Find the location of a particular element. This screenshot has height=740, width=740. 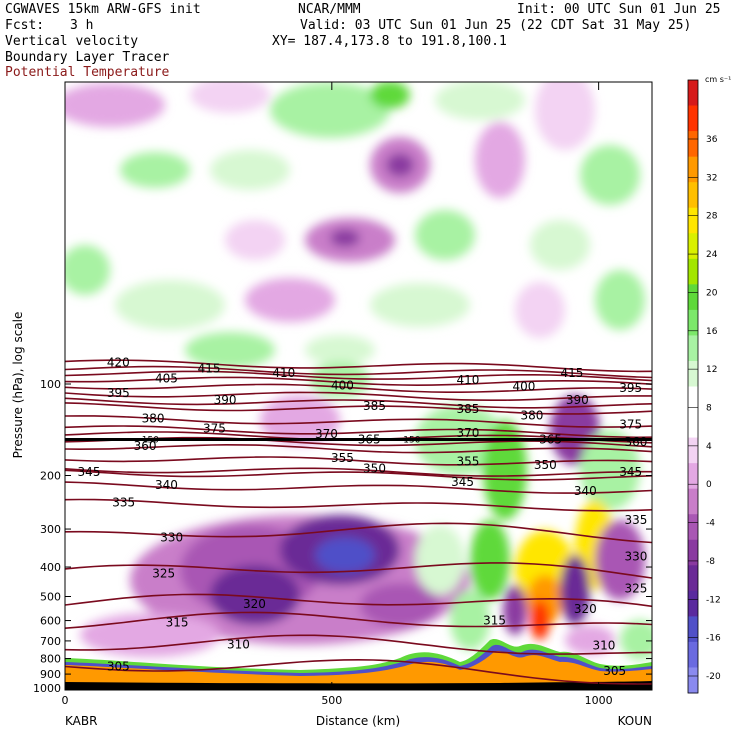

y-tick-label: 900 is located at coordinates (50, 674).